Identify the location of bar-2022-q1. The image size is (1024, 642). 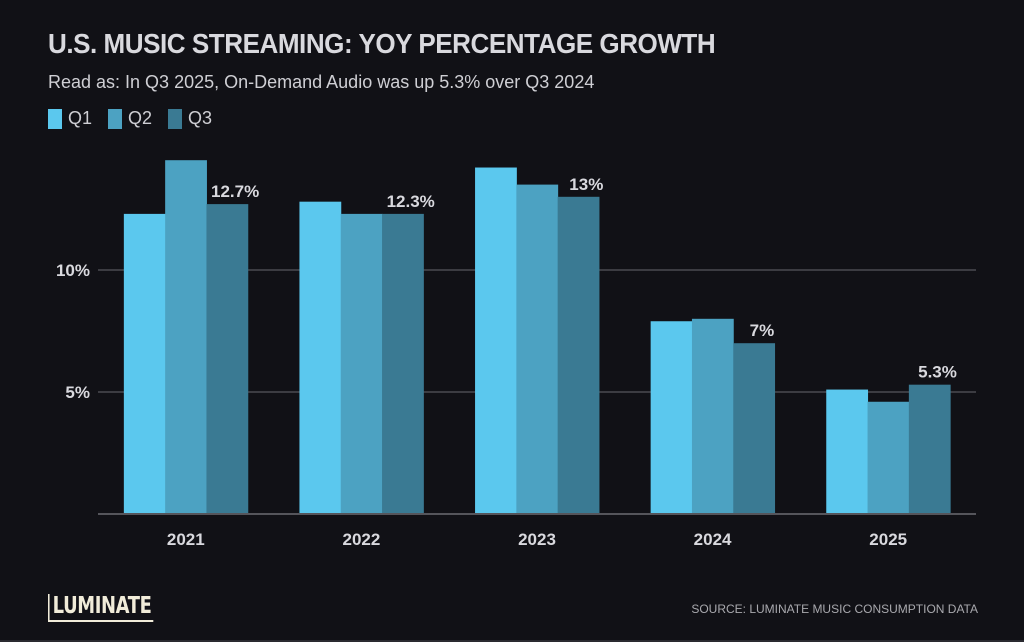
(320, 357).